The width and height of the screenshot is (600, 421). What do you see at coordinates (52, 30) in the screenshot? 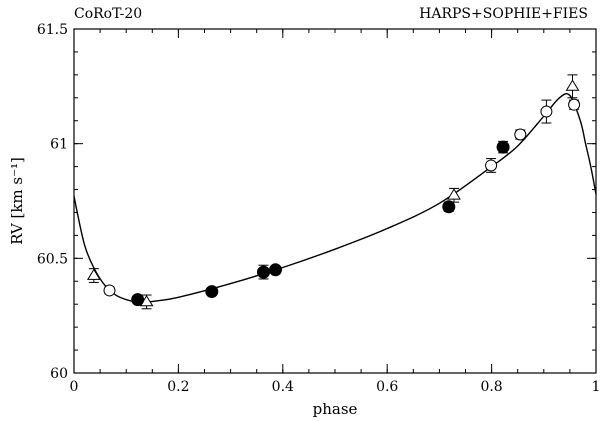
I see `y-tick-label: 61.5` at bounding box center [52, 30].